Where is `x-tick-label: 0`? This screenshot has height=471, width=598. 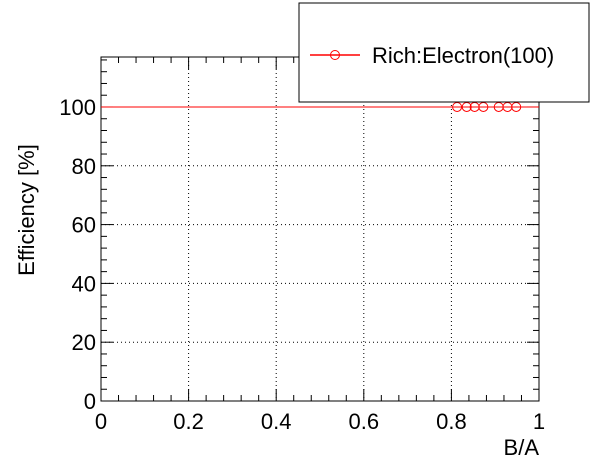 x-tick-label: 0 is located at coordinates (101, 421).